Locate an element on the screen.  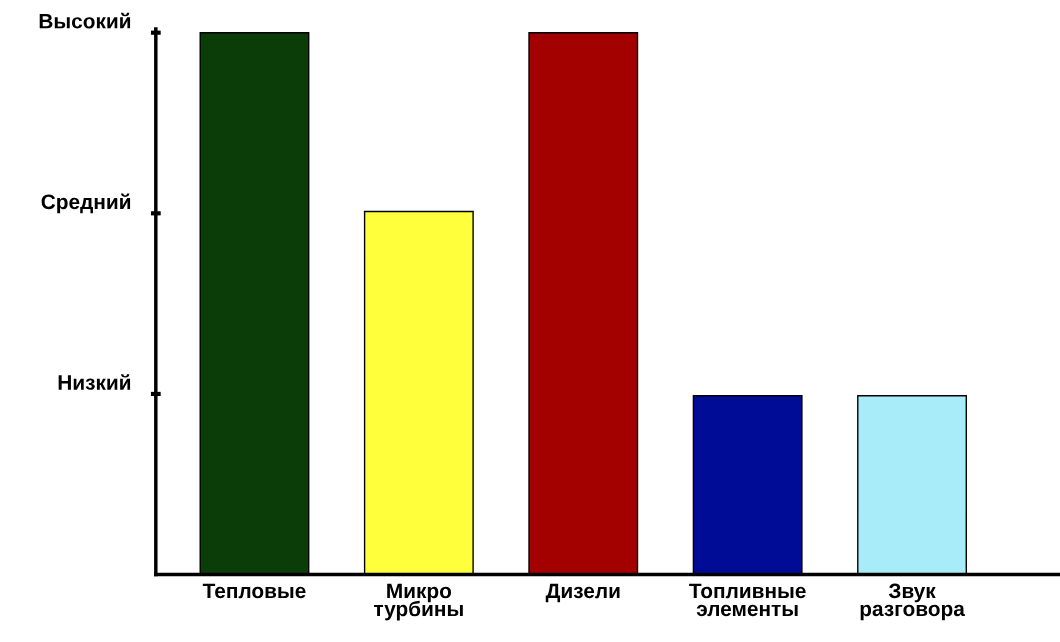
x-tick-label: Топливные элементы is located at coordinates (747, 600).